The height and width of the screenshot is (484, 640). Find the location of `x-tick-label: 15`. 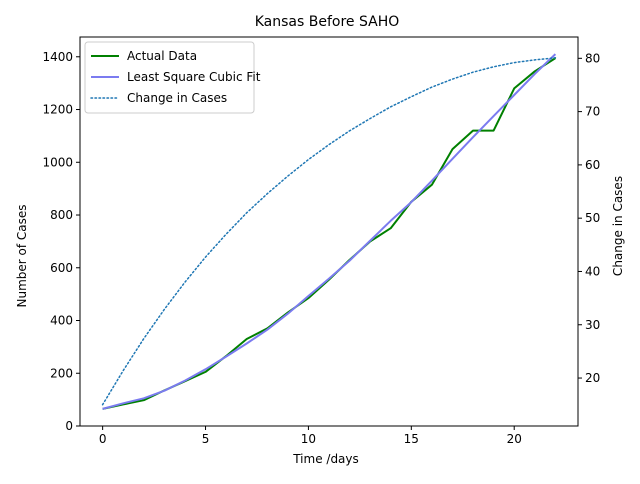

x-tick-label: 15 is located at coordinates (411, 439).